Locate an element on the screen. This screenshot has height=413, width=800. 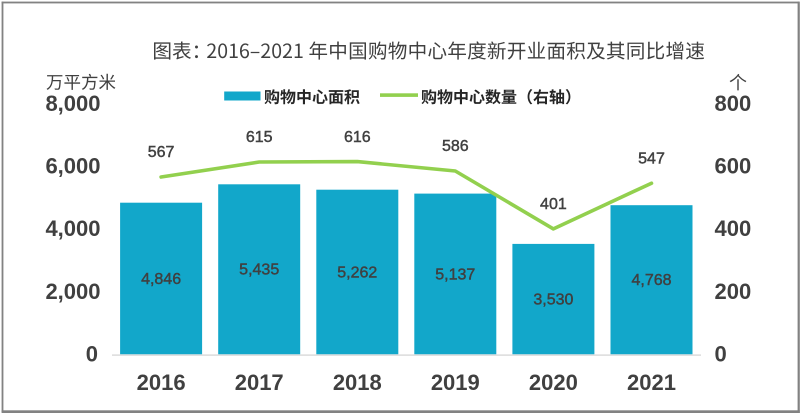
svg-text: 4,768 is located at coordinates (651, 280).